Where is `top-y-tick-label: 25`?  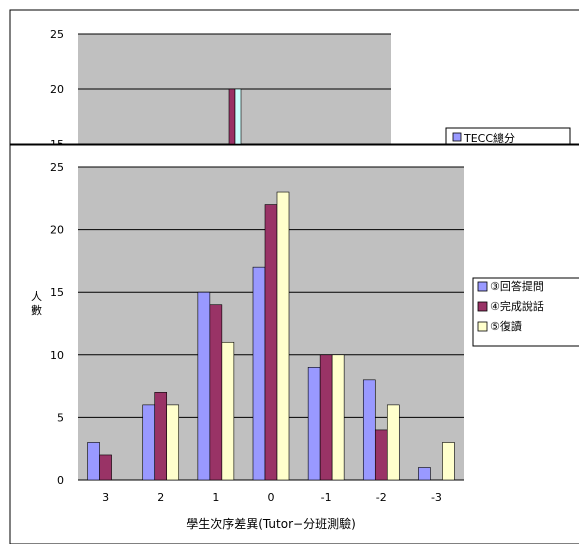 top-y-tick-label: 25 is located at coordinates (57, 34).